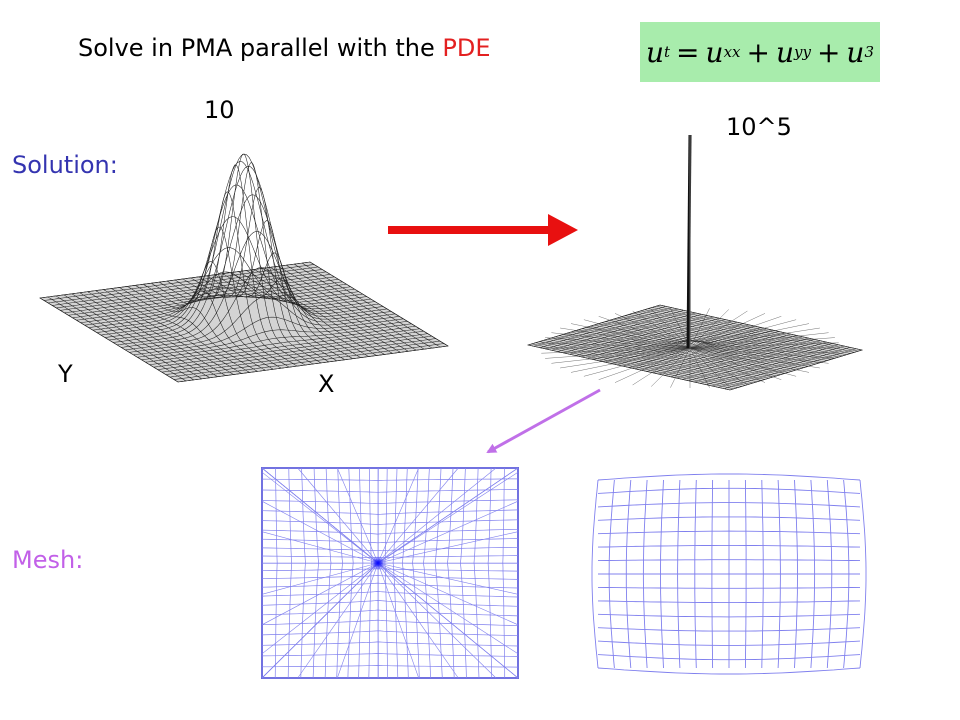 The image size is (960, 720). What do you see at coordinates (732, 52) in the screenshot?
I see `eq-term1-sub: xx` at bounding box center [732, 52].